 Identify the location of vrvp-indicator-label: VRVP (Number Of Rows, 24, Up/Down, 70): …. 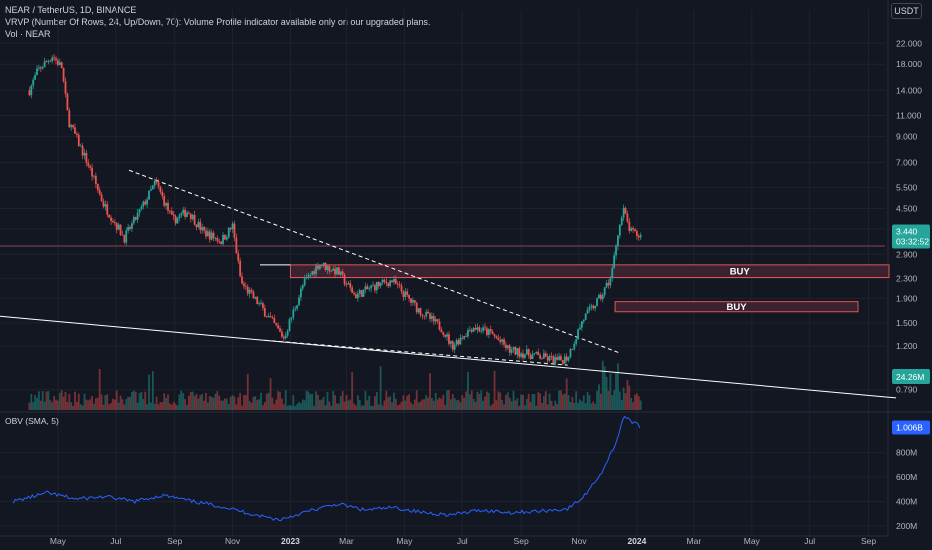
(218, 22).